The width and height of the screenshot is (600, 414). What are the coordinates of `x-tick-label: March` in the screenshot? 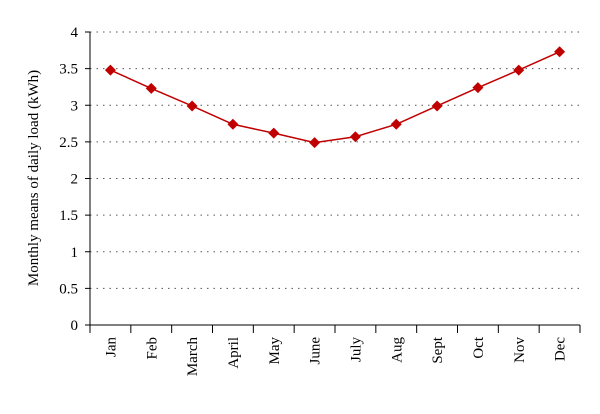 It's located at (193, 357).